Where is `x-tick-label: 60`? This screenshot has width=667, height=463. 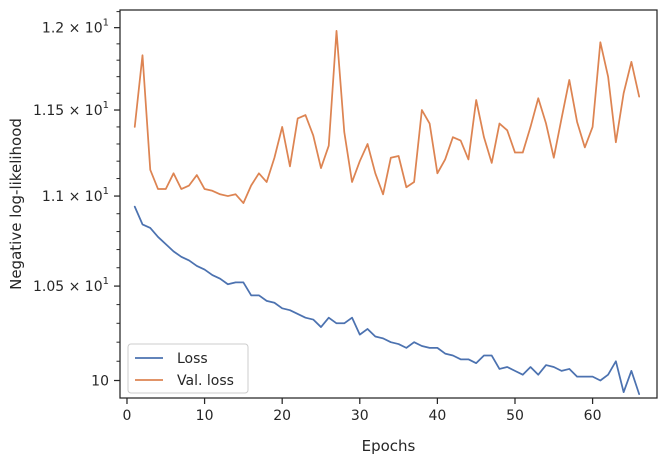
x-tick-label: 60 is located at coordinates (593, 416).